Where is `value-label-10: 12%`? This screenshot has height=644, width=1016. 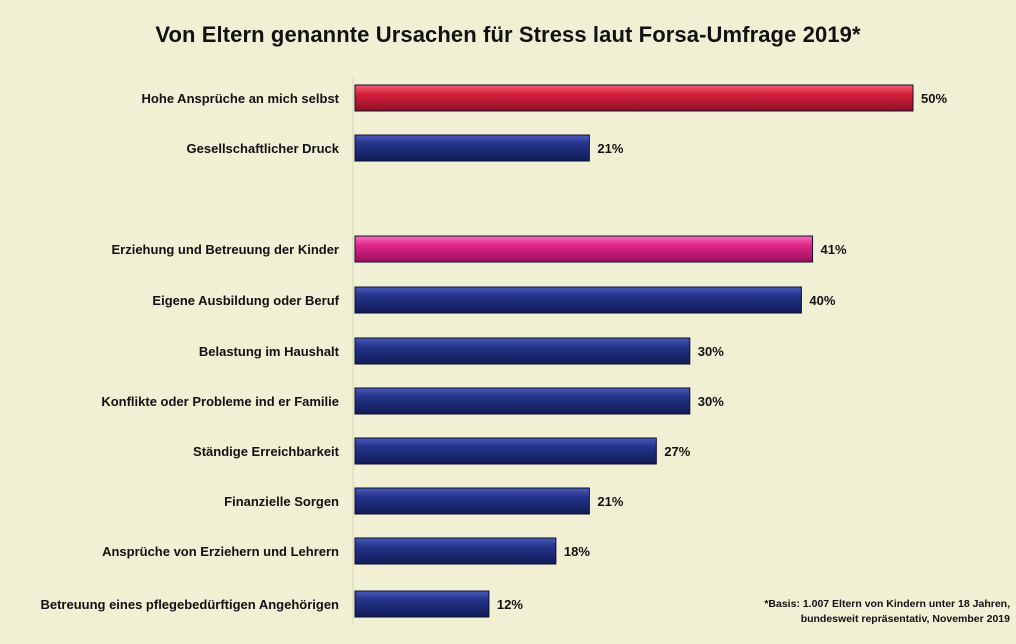 value-label-10: 12% is located at coordinates (510, 604).